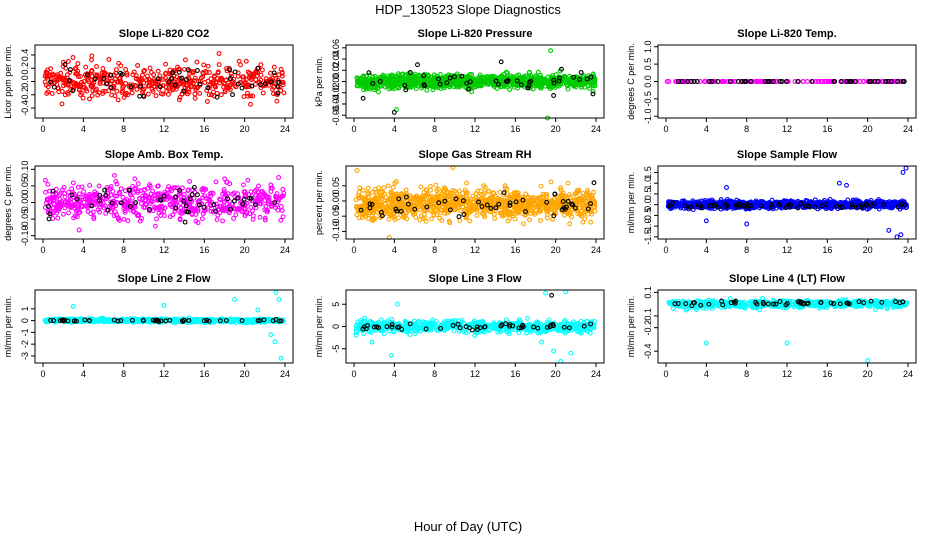  I want to click on panel-title: Slope Li-820 Temp., so click(786, 34).